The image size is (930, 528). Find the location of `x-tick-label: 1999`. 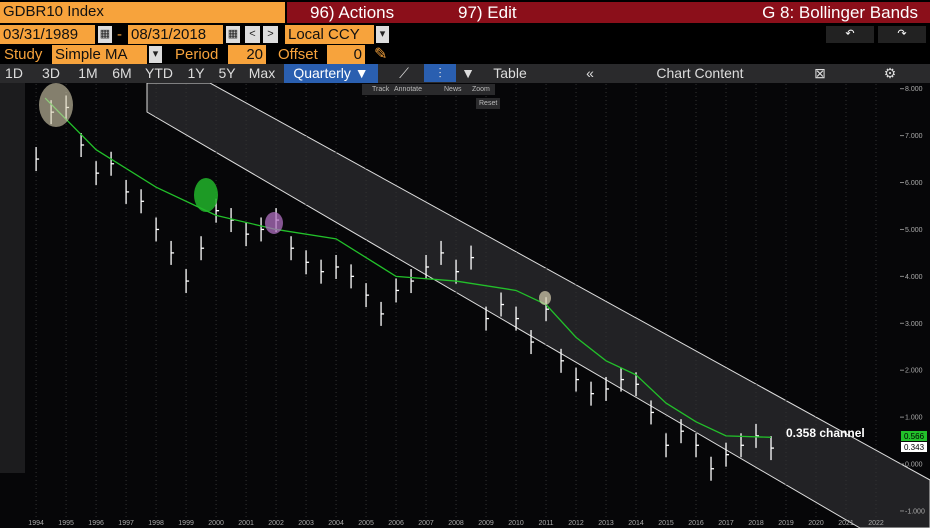

x-tick-label: 1999 is located at coordinates (186, 523).